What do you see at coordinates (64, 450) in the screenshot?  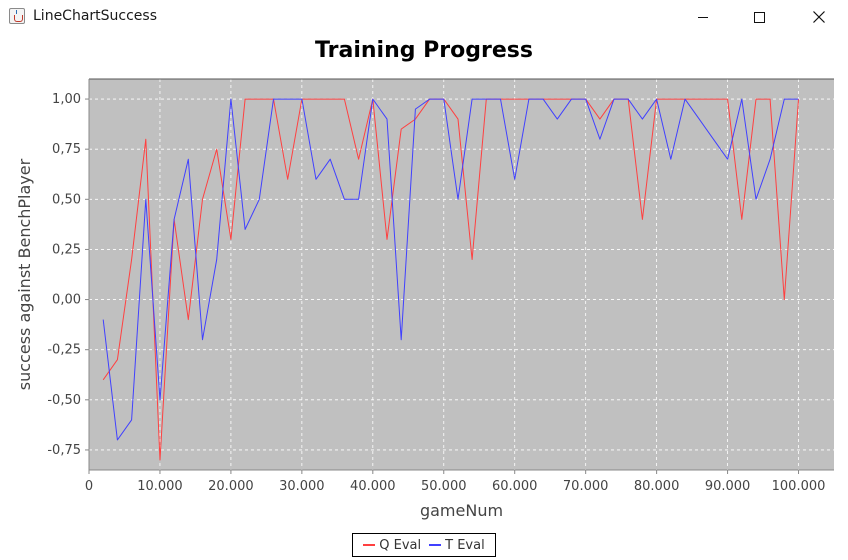 I see `y-tick-label: -0,75` at bounding box center [64, 450].